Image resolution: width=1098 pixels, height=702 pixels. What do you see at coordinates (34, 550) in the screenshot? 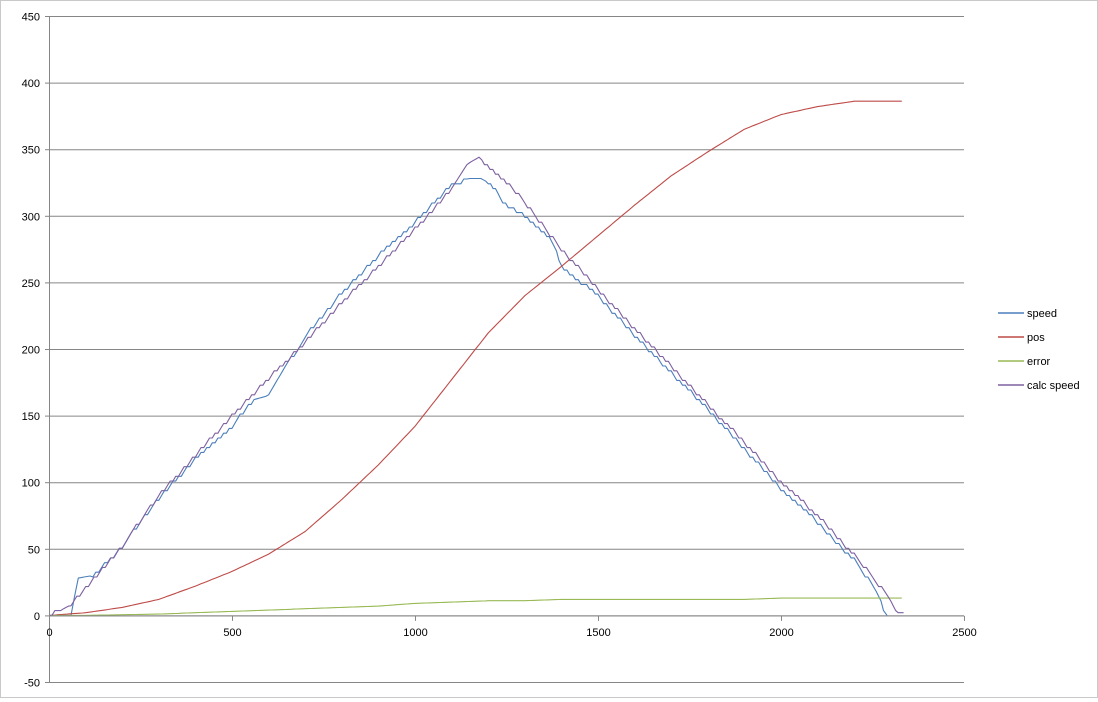
I see `y-tick-label: 50` at bounding box center [34, 550].